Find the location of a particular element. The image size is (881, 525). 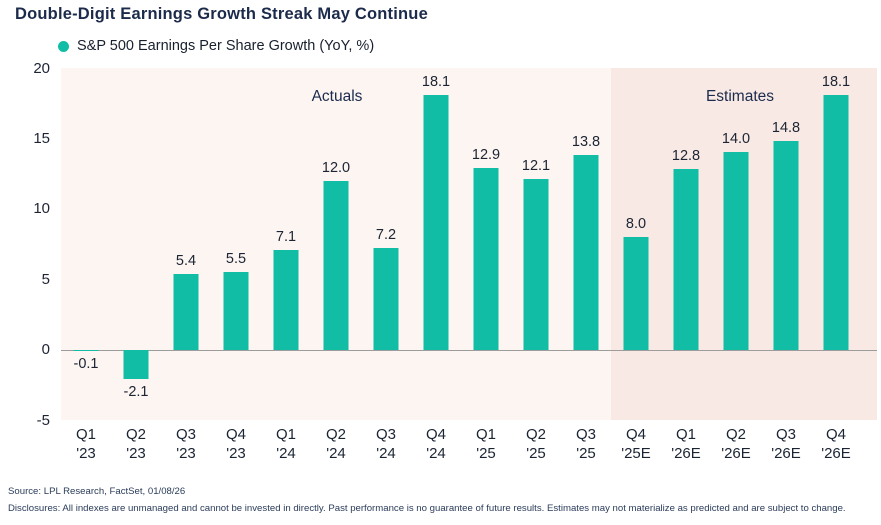

bar-value-label: -2.1 is located at coordinates (136, 392).